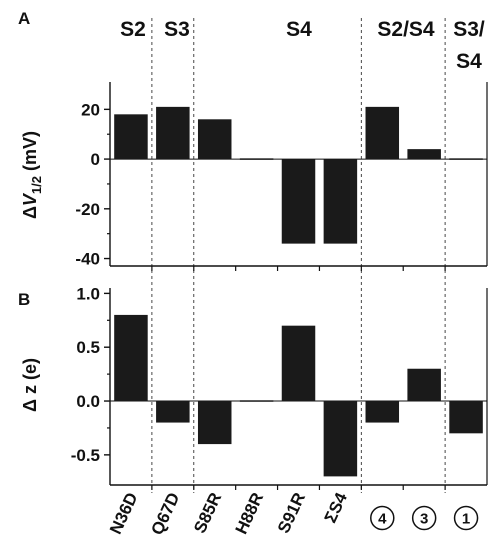  I want to click on x-tick-label: N36D, so click(124, 513).